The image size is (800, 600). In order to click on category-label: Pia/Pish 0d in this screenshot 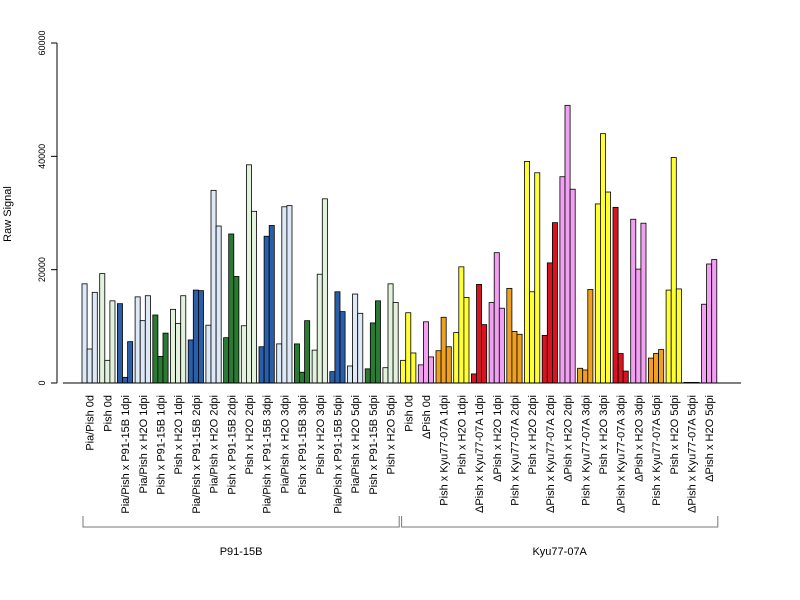, I will do `click(91, 423)`.